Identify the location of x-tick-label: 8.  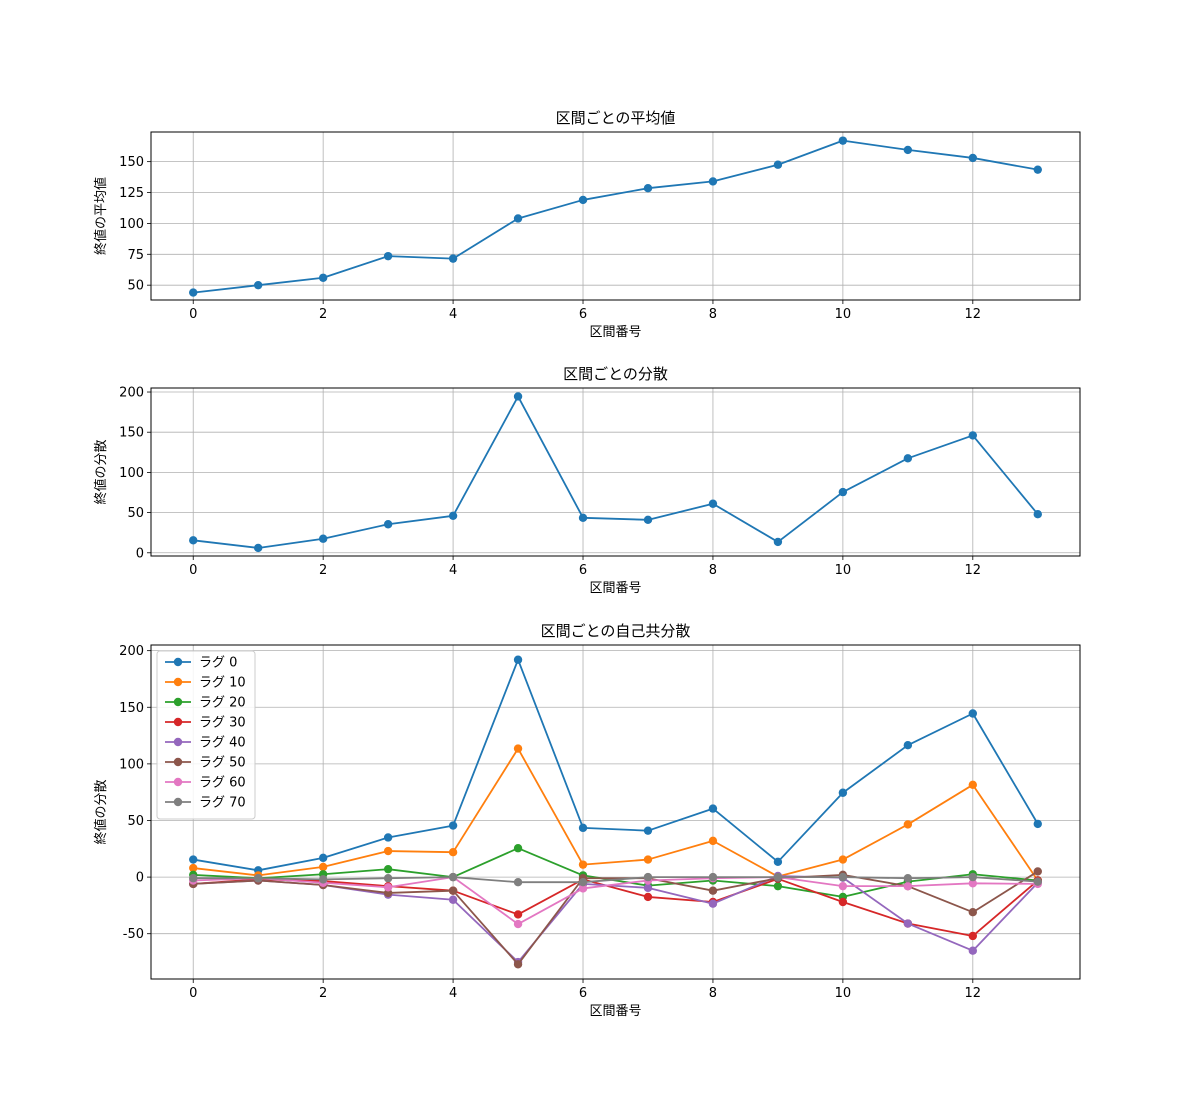
(713, 570).